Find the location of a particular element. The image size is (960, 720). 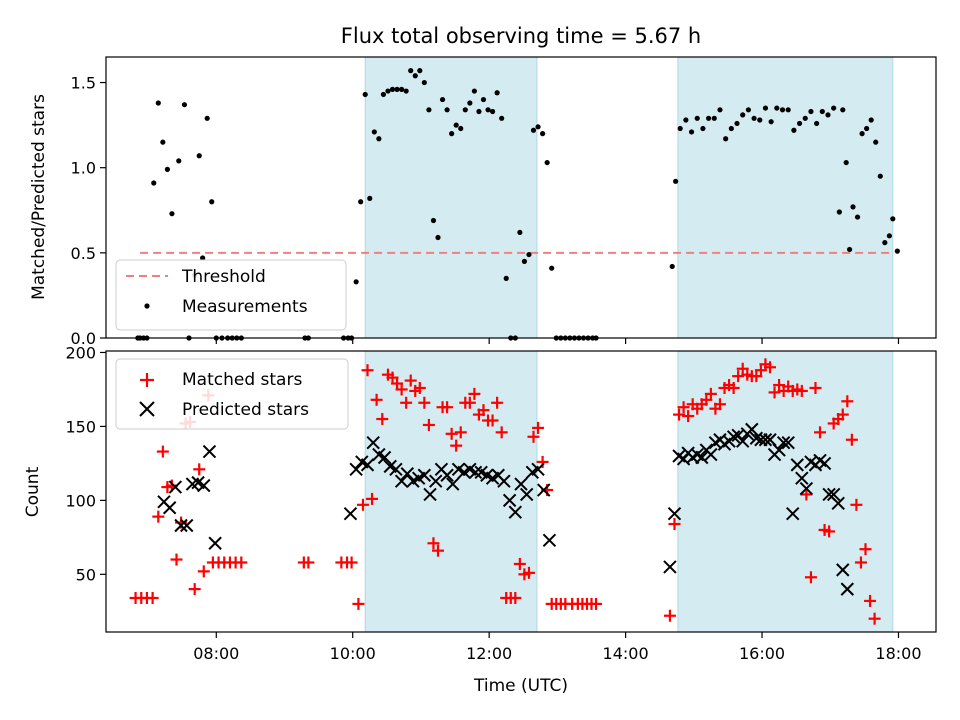

top-y-tick-label: 1.5 is located at coordinates (83, 83).